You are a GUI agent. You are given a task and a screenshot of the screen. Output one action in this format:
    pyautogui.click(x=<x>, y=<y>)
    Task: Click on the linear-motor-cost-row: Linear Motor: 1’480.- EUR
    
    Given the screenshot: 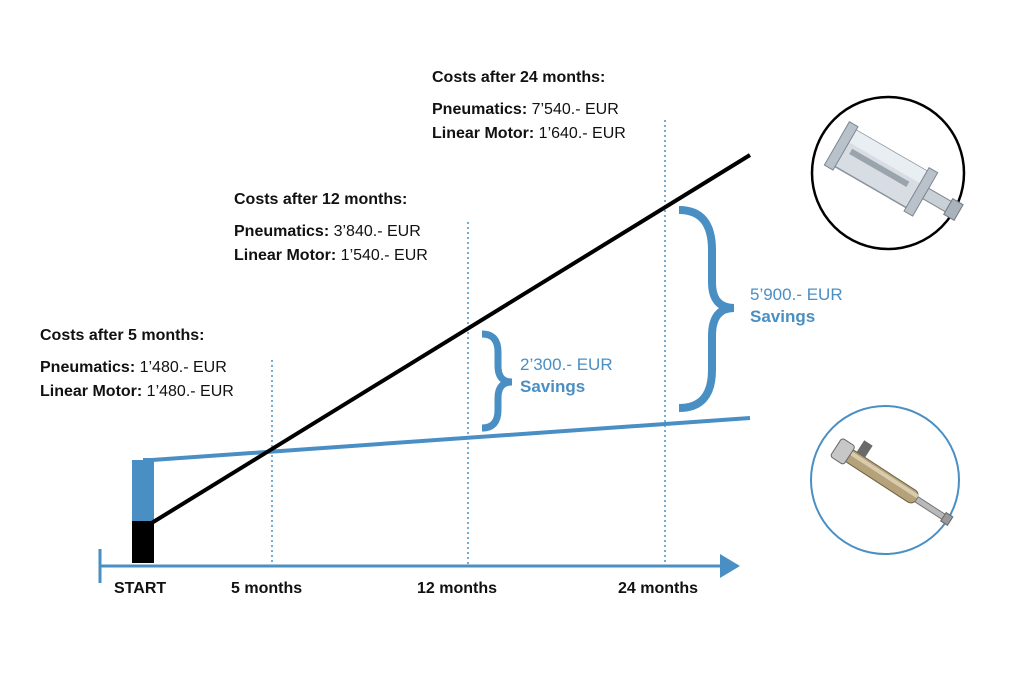 What is the action you would take?
    pyautogui.click(x=137, y=392)
    